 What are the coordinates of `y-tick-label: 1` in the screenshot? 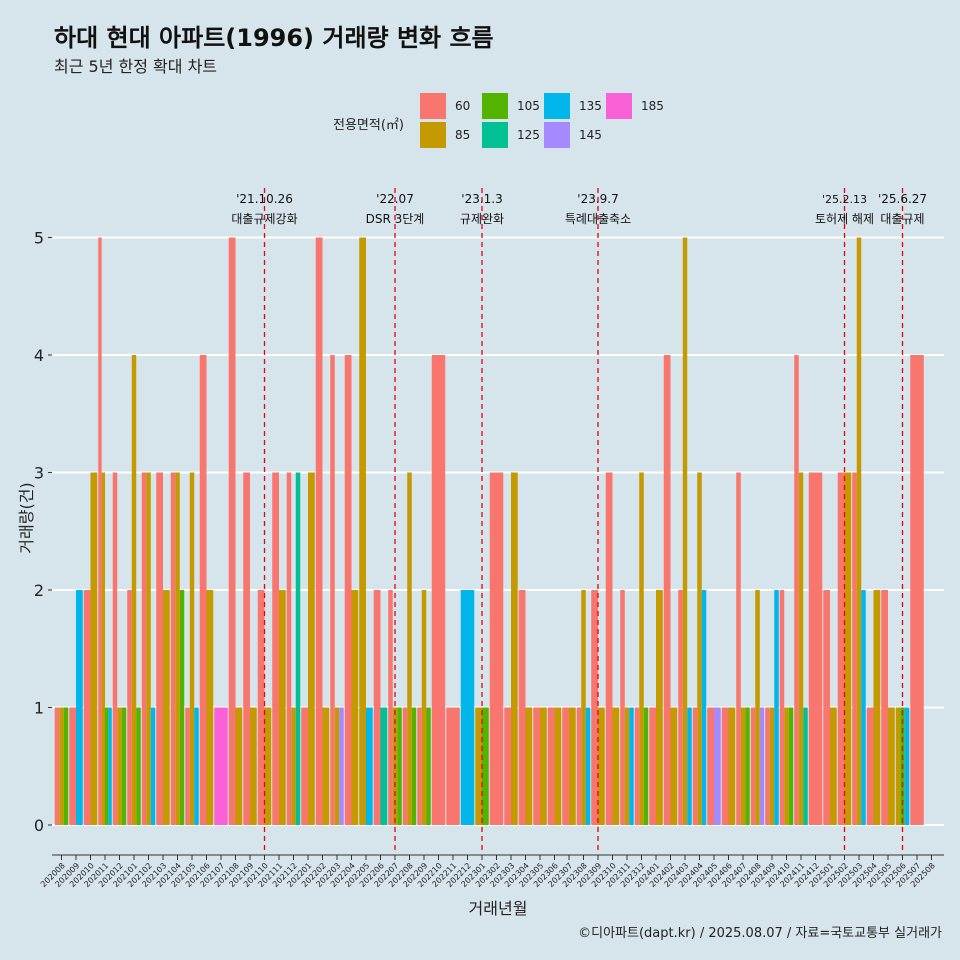 It's located at (39, 708).